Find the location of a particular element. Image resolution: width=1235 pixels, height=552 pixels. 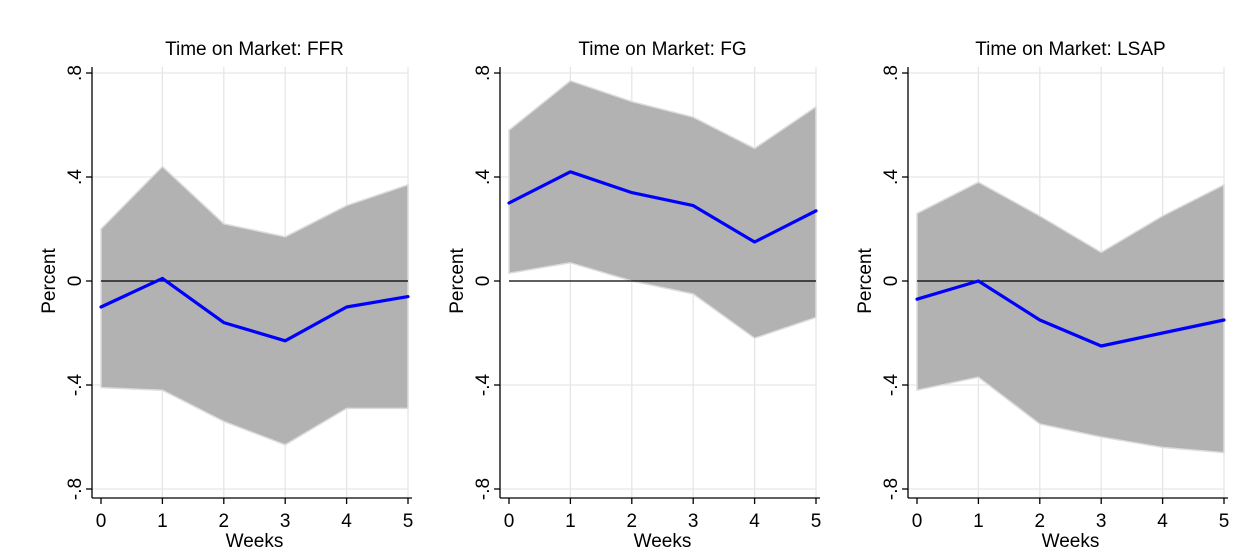

chart-title: Time on Market: FFR is located at coordinates (254, 49).